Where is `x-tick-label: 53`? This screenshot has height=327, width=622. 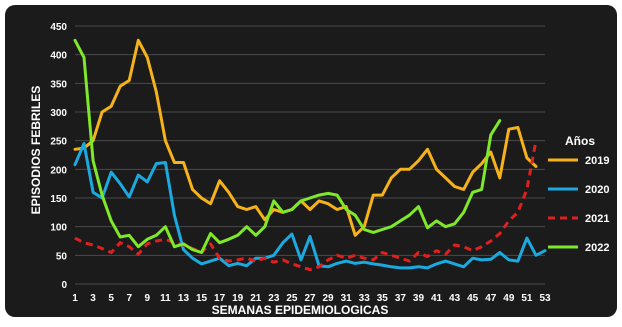 x-tick-label: 53 is located at coordinates (545, 298).